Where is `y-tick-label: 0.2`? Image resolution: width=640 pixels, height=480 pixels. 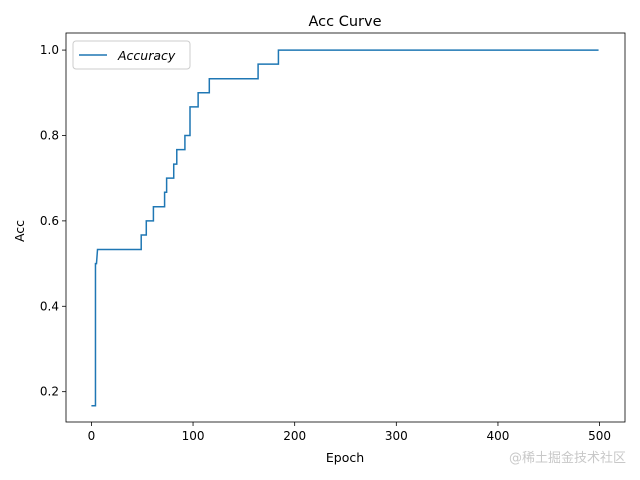 y-tick-label: 0.2 is located at coordinates (49, 392).